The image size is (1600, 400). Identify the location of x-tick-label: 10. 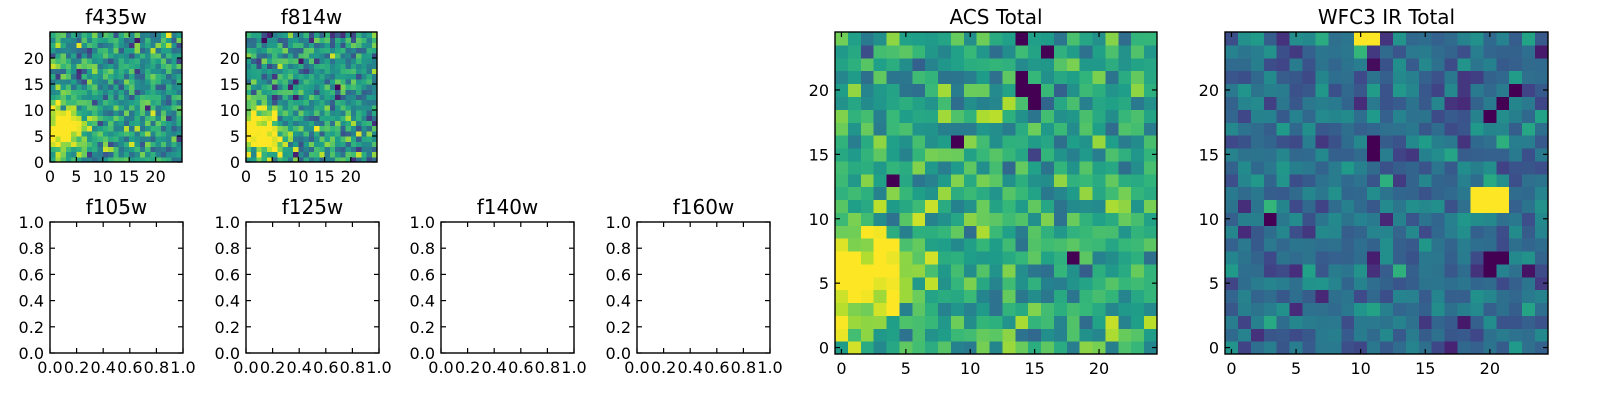
(103, 176).